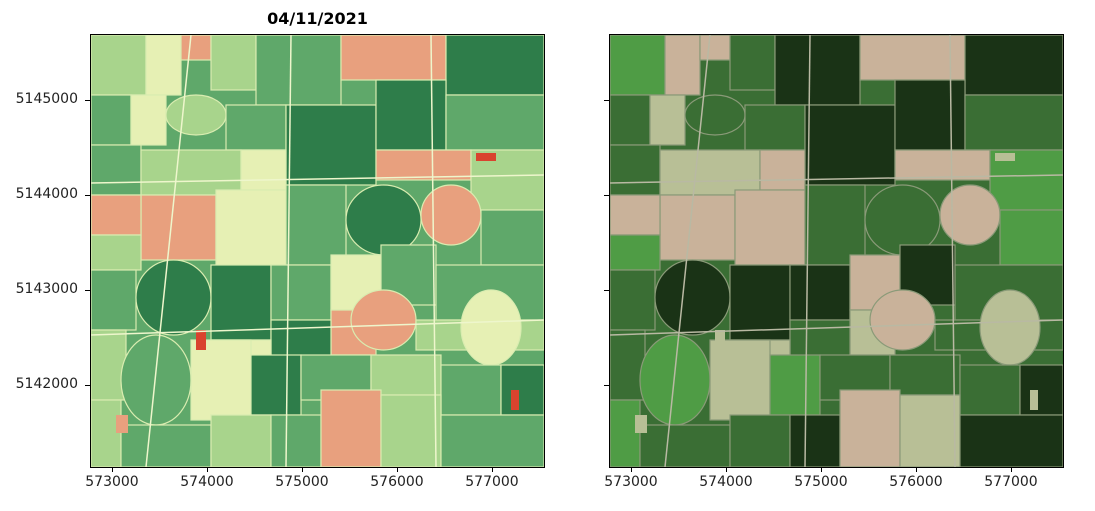 The width and height of the screenshot is (1095, 511). What do you see at coordinates (207, 482) in the screenshot?
I see `x-tick-label: 574000` at bounding box center [207, 482].